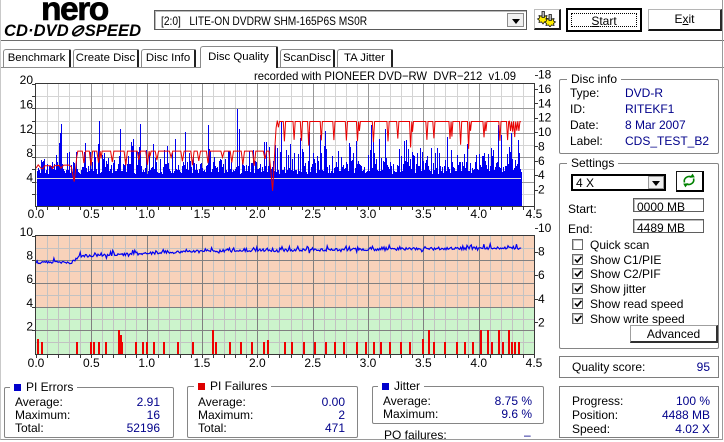 This screenshot has width=724, height=442. I want to click on svg-text: 18, so click(545, 75).